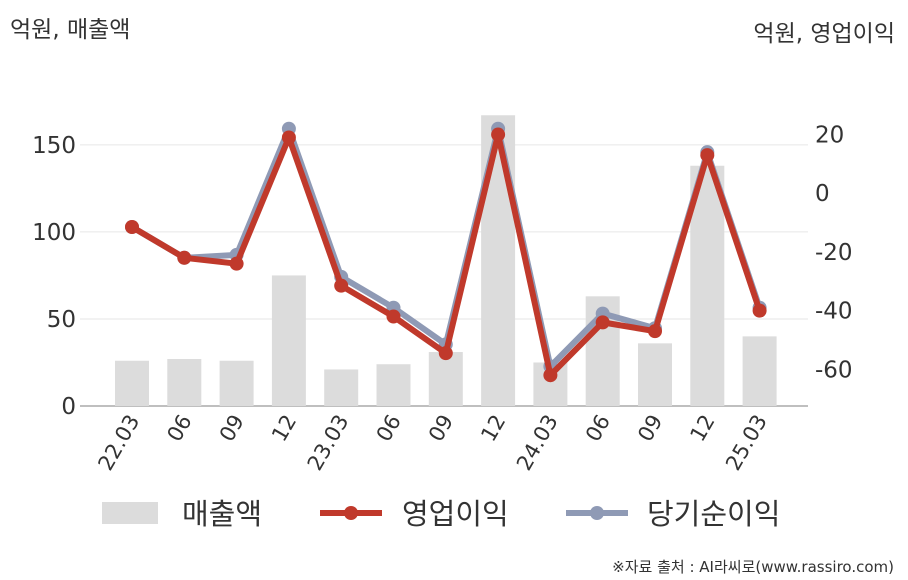  I want to click on legend-swatch-bar, so click(130, 513).